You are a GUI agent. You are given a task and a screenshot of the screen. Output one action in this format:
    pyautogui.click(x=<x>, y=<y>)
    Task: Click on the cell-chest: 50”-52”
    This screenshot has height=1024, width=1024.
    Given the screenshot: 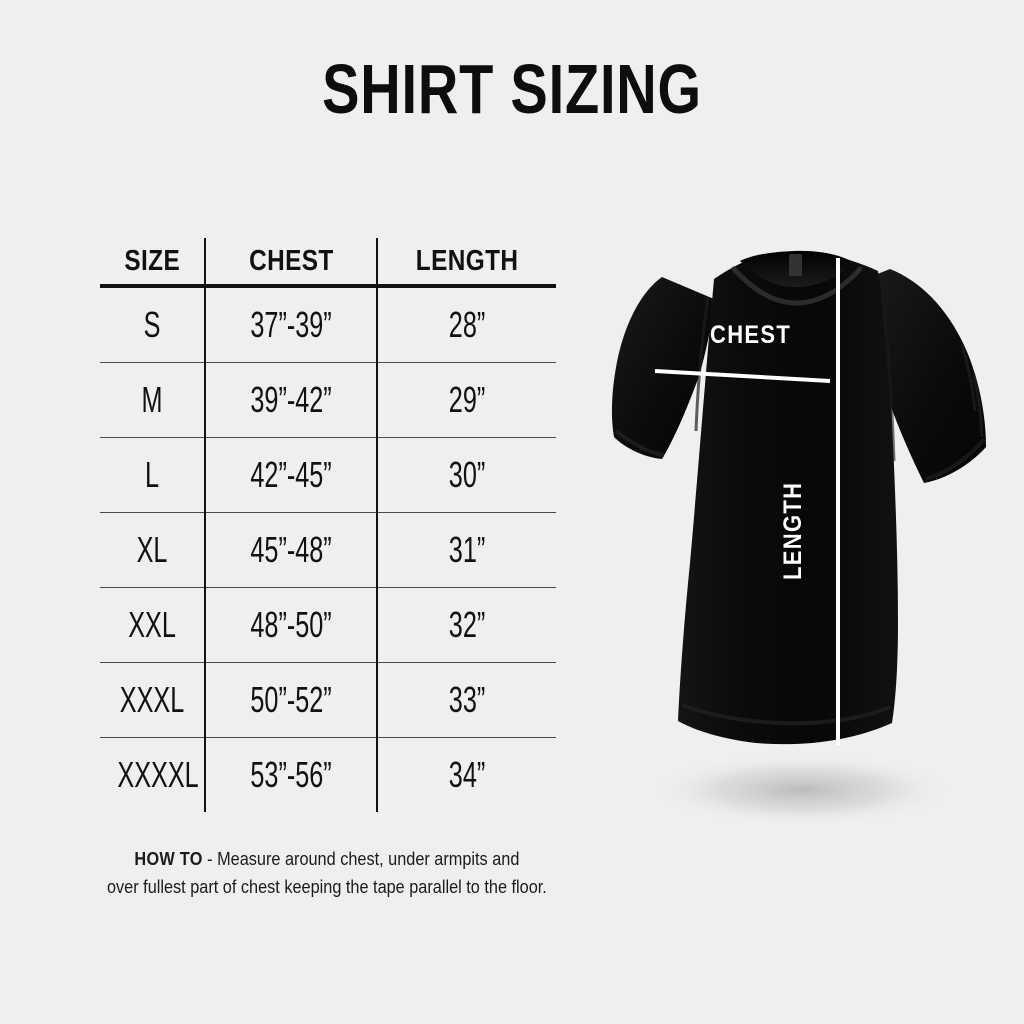 What is the action you would take?
    pyautogui.click(x=290, y=700)
    